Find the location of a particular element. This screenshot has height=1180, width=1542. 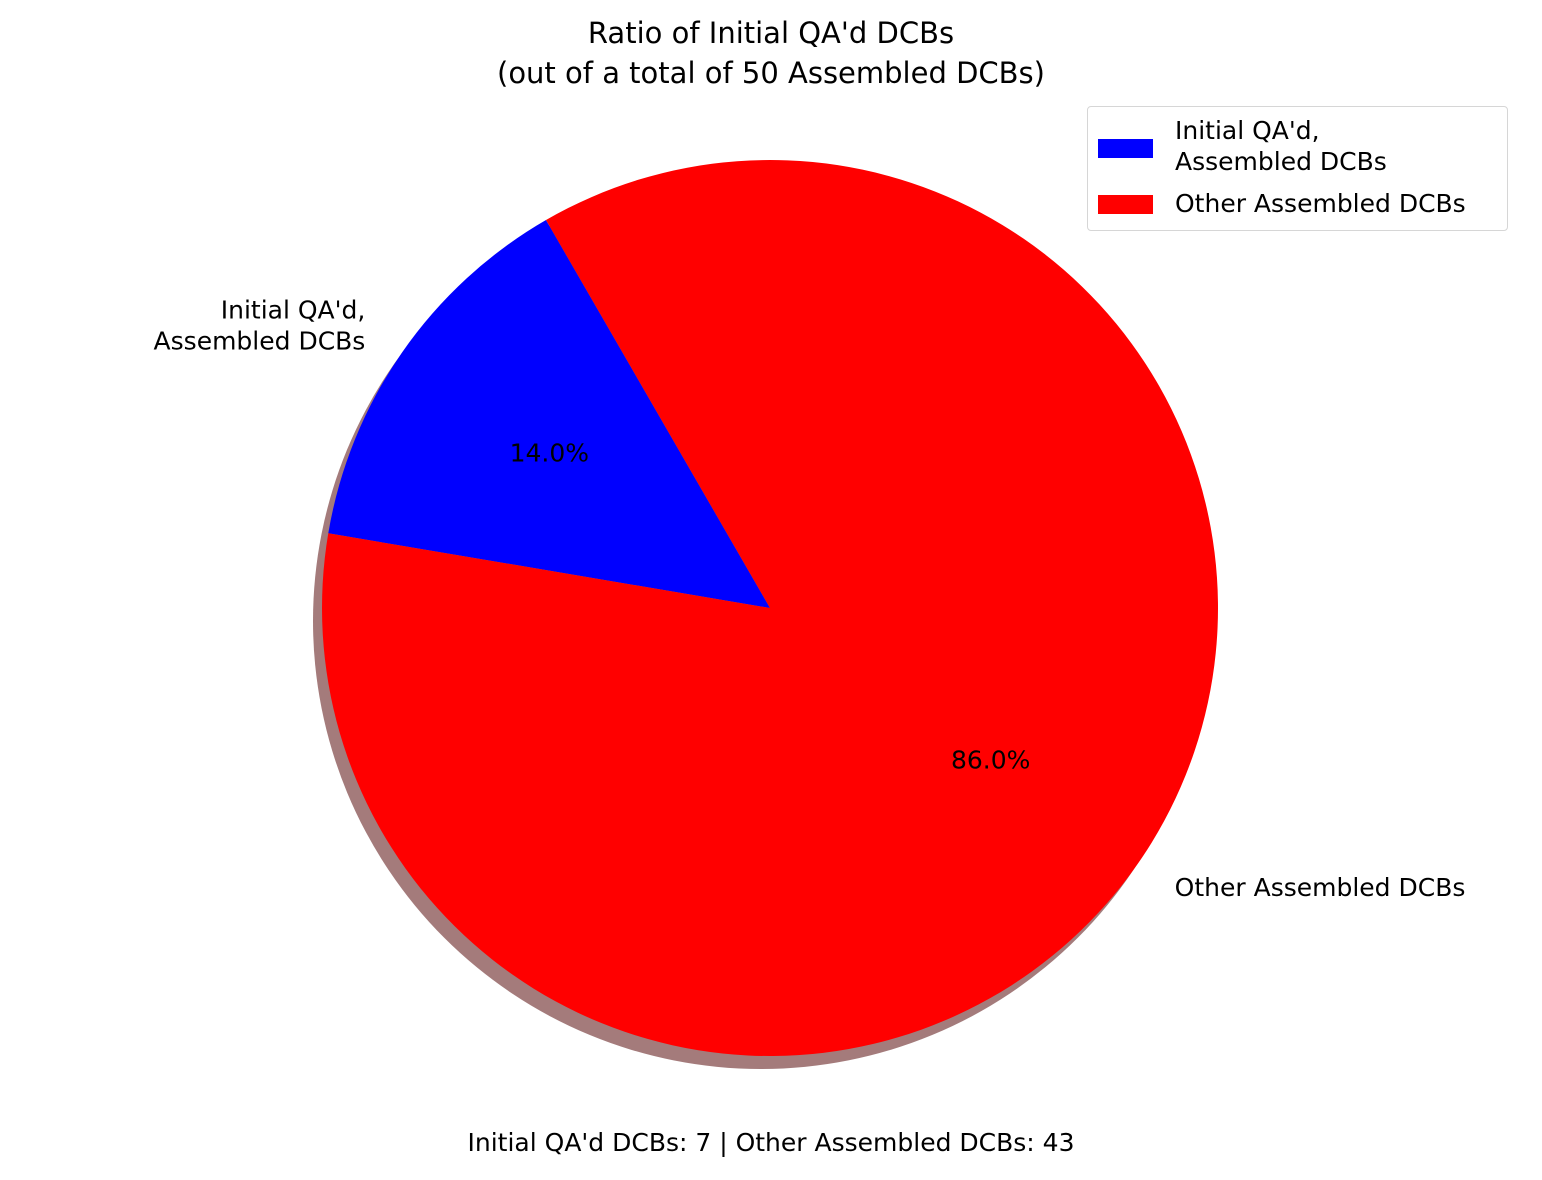

legend-item-other: Other Assembled DCBs is located at coordinates (1282, 191).